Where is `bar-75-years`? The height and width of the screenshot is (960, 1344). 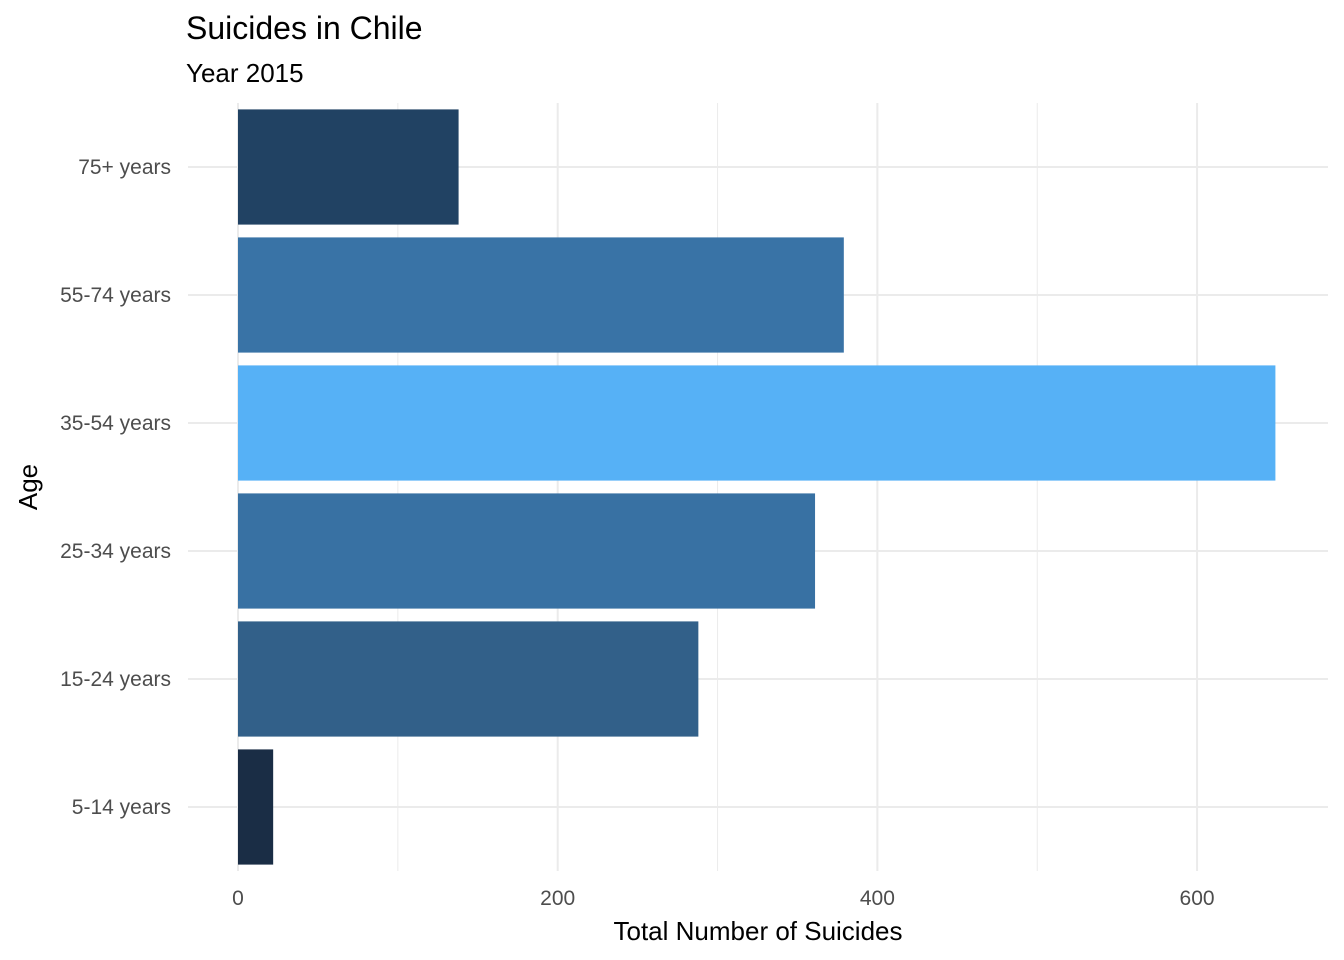 bar-75-years is located at coordinates (348, 167).